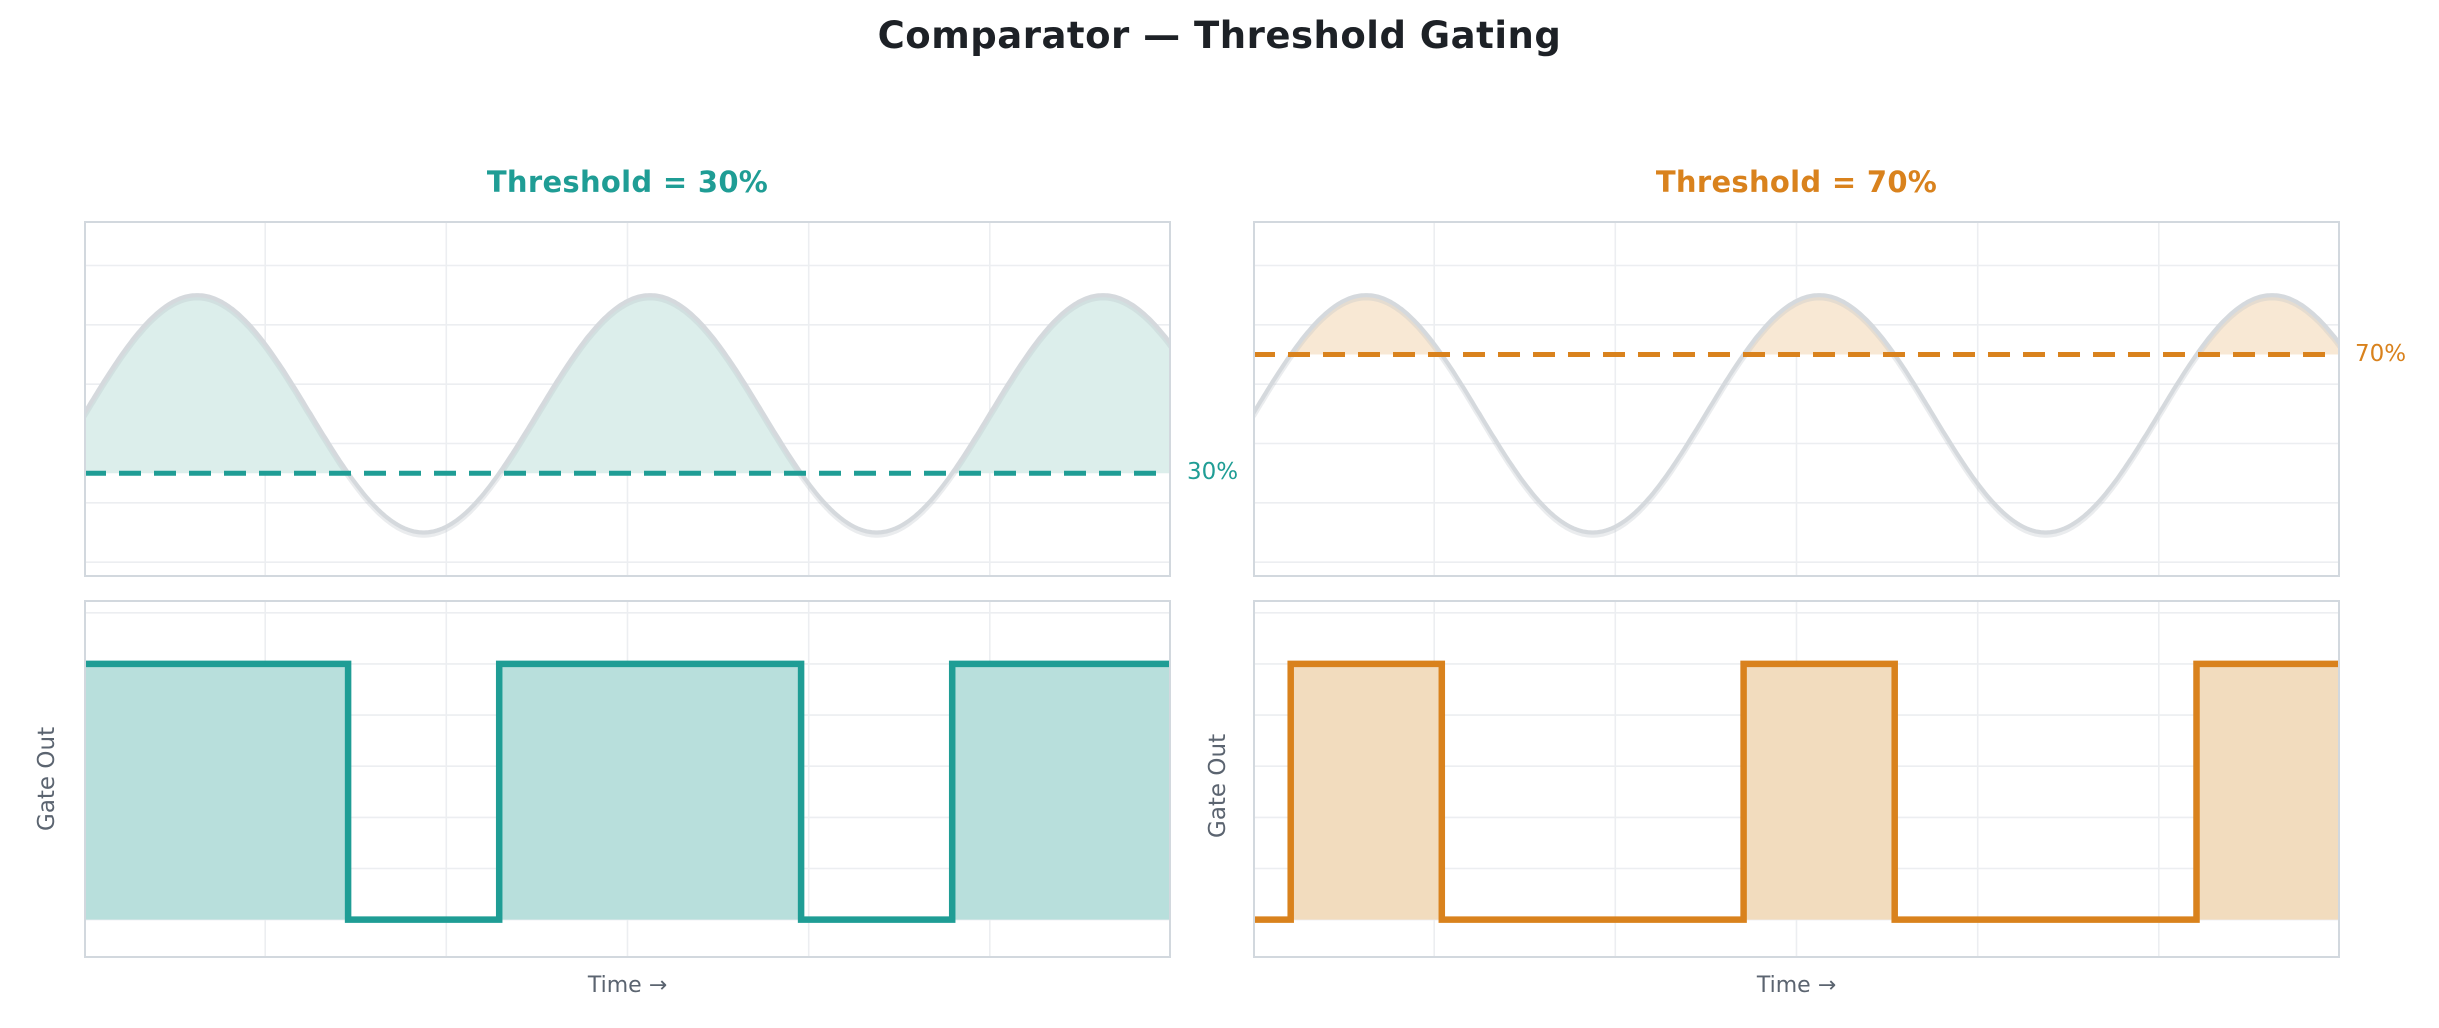  Describe the element at coordinates (1796, 182) in the screenshot. I see `subplot-title-threshold-70: Threshold = 70%` at that location.